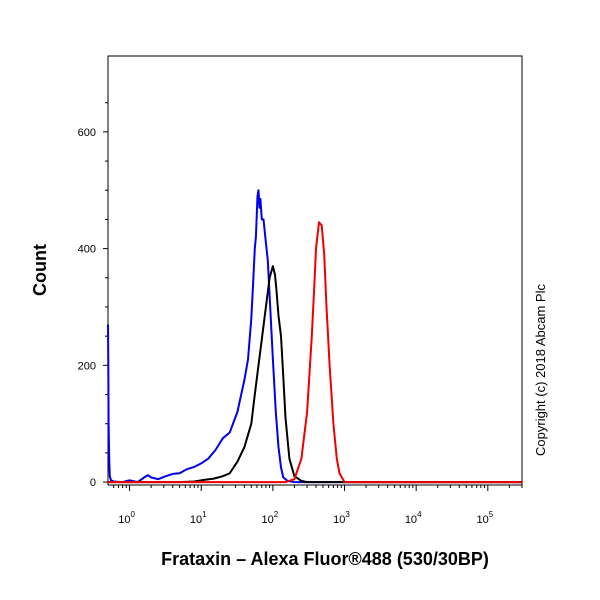 This screenshot has width=600, height=600. Describe the element at coordinates (87, 250) in the screenshot. I see `y-tick-label: 400` at that location.